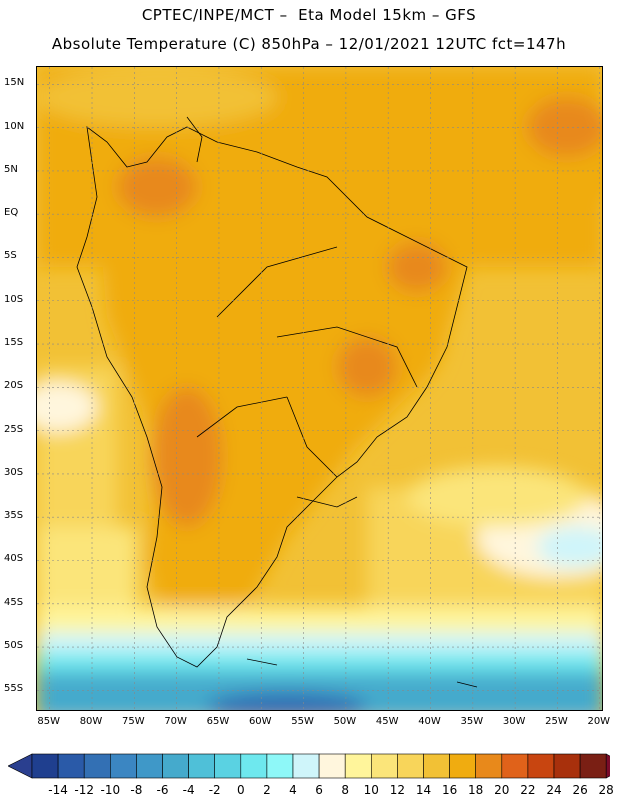 This screenshot has width=618, height=800. Describe the element at coordinates (110, 790) in the screenshot. I see `colorbar-tick-label: -10` at that location.